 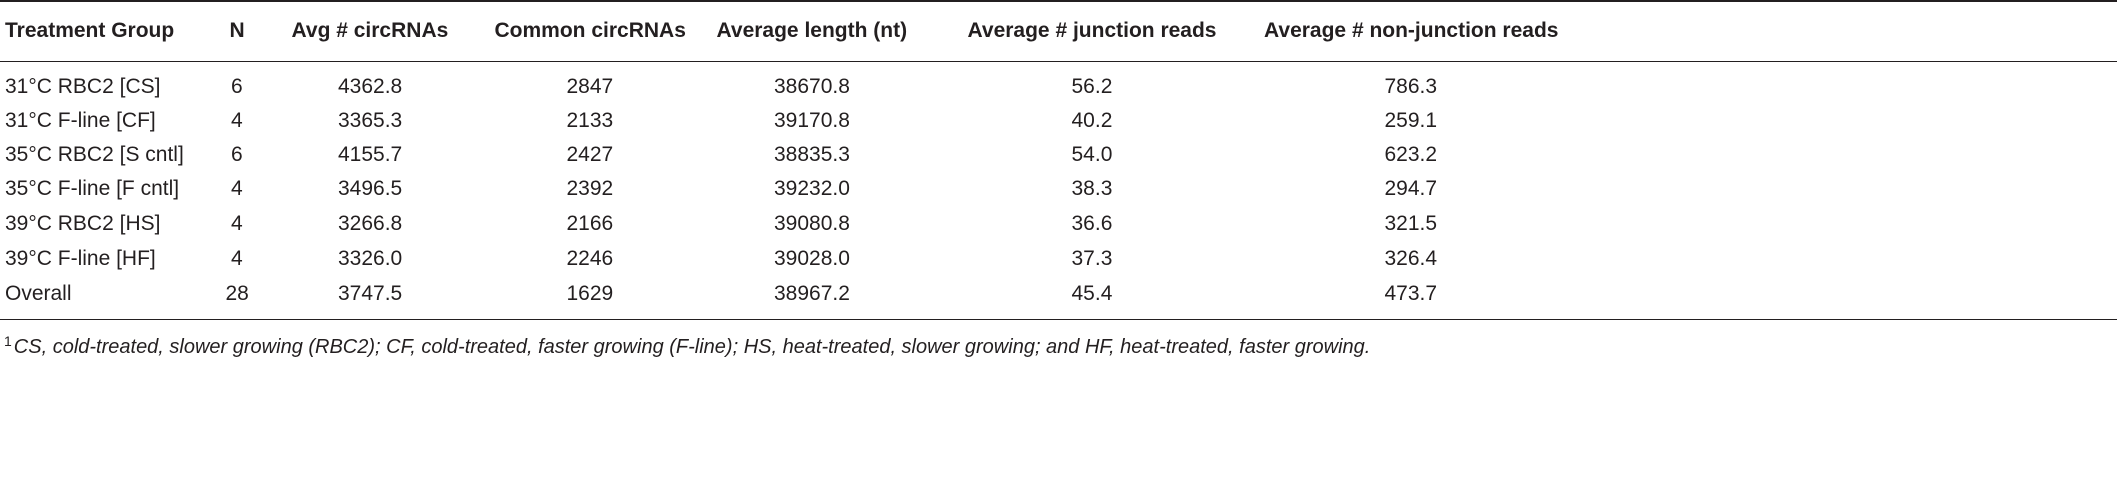 I want to click on table-cell: 259.1, so click(x=1411, y=120).